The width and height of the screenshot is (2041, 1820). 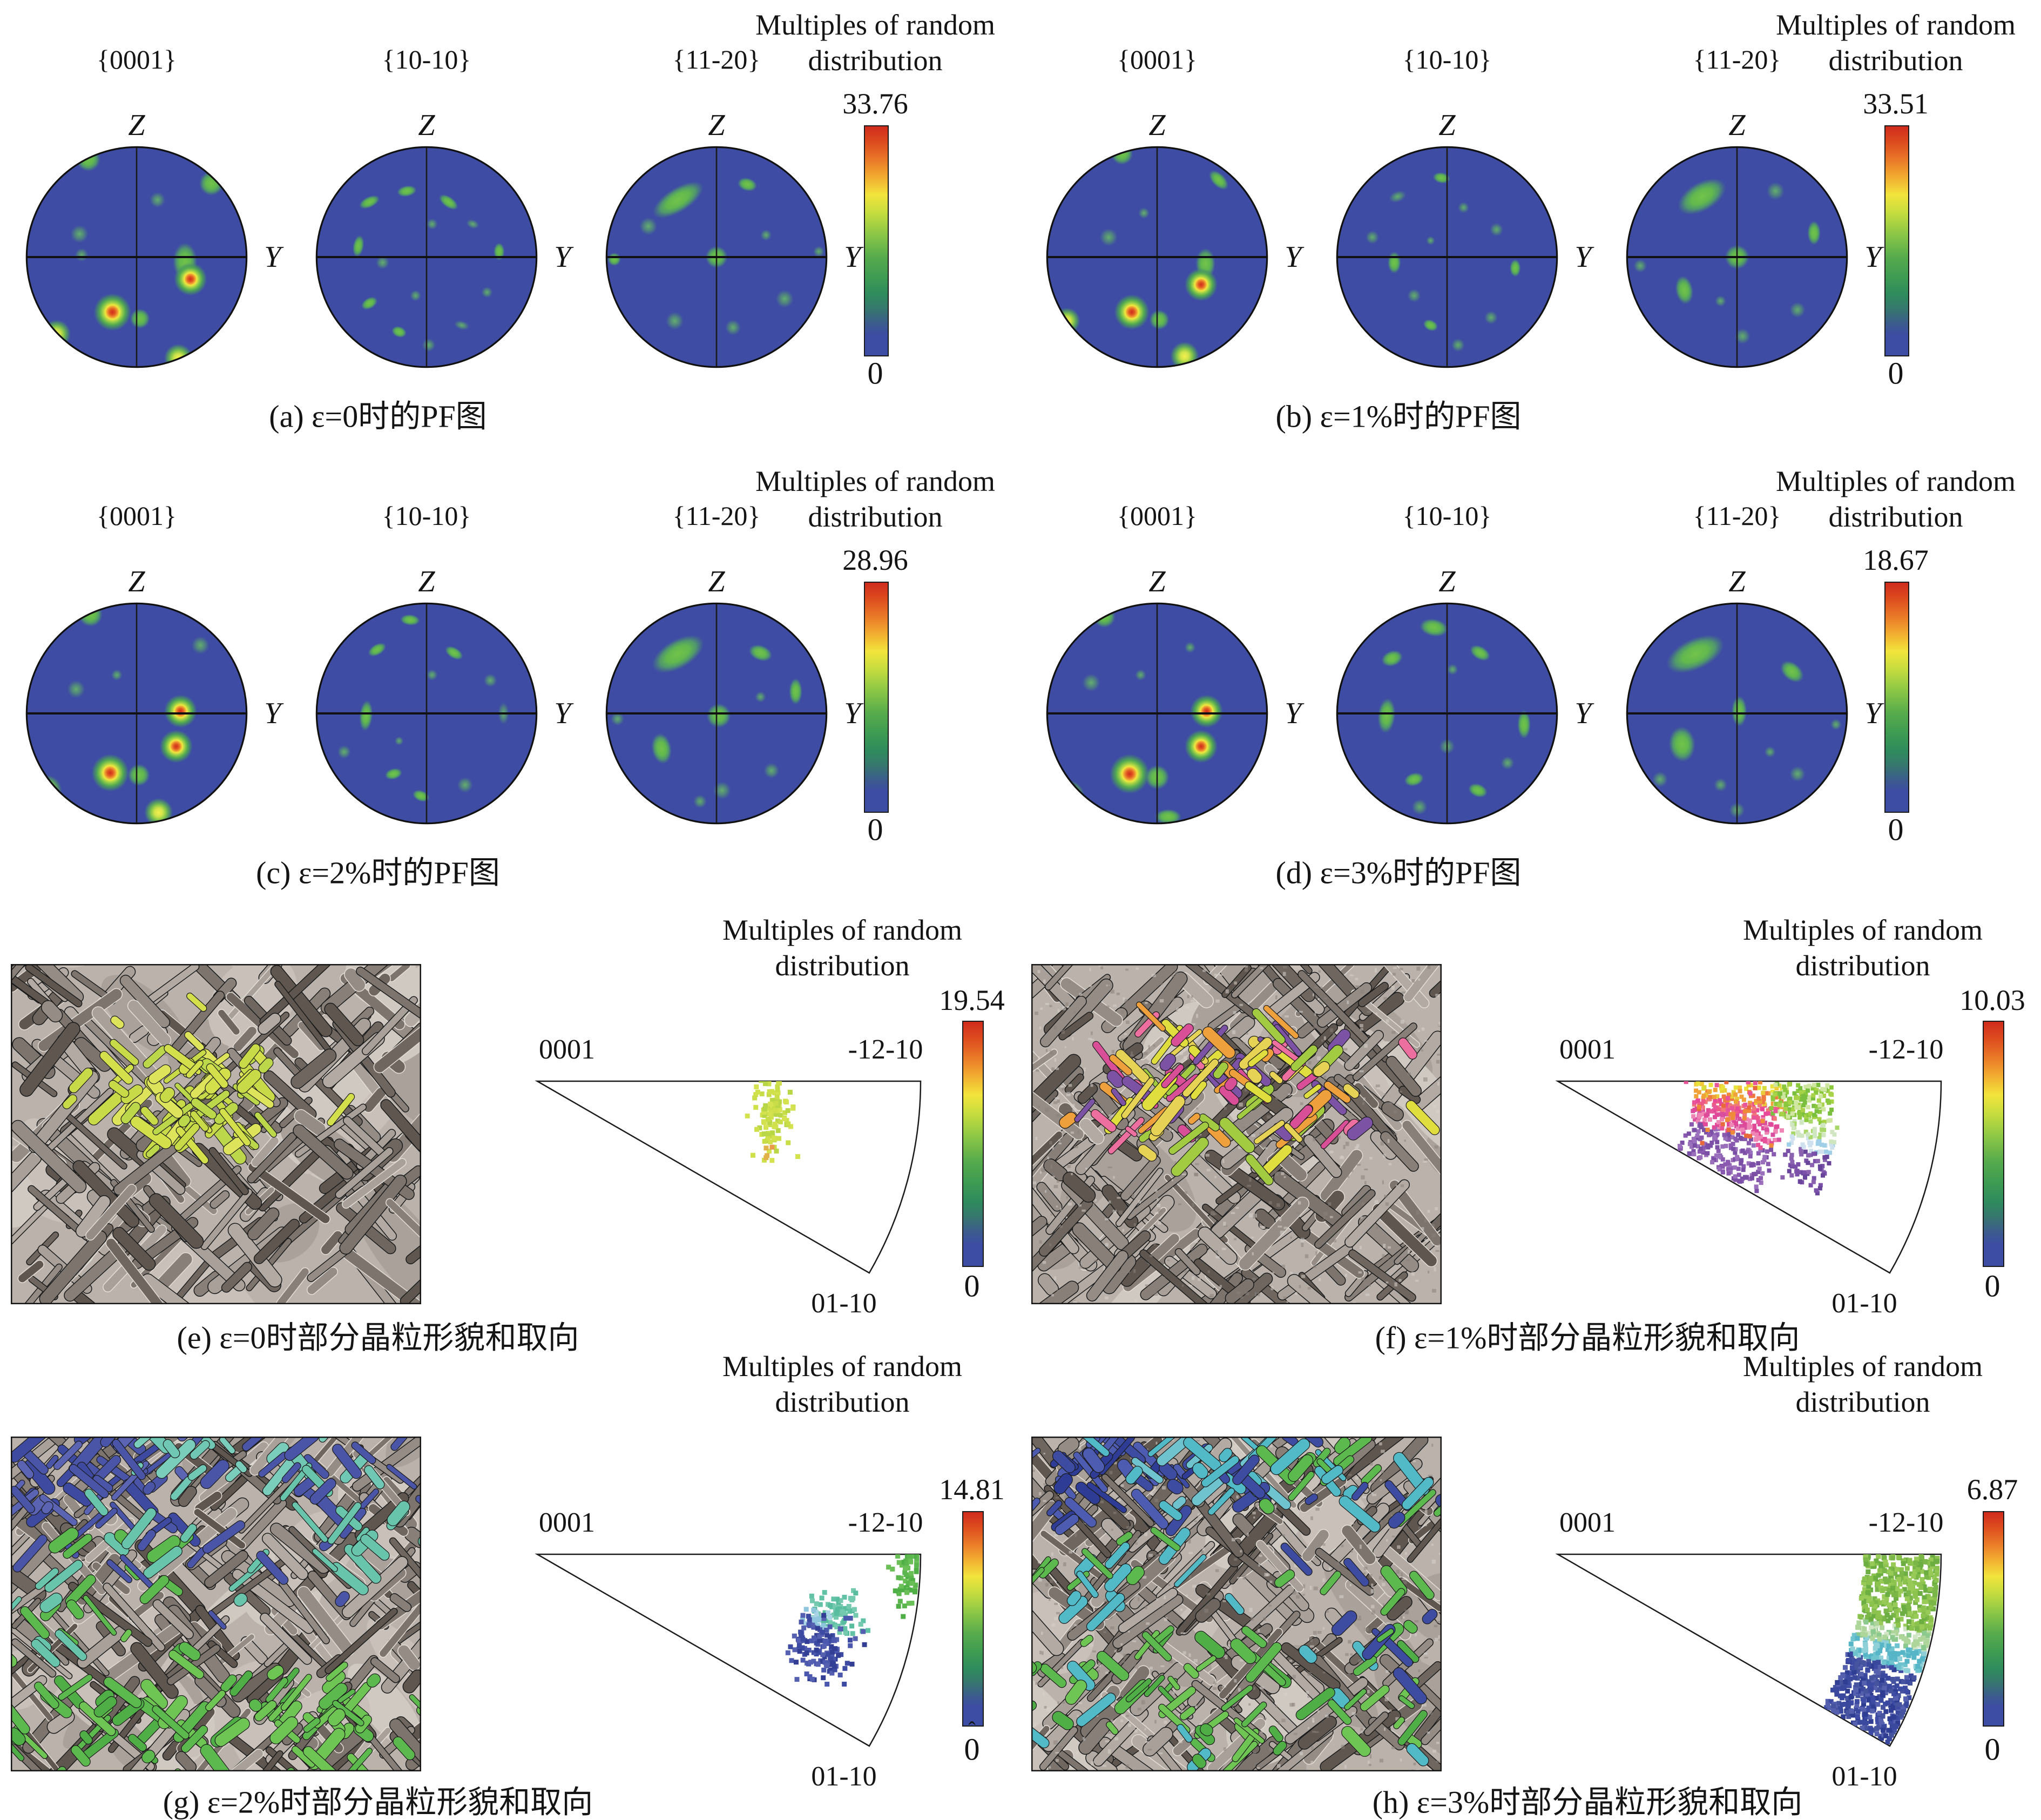 I want to click on ipf-wedge-e, so click(x=728, y=1177).